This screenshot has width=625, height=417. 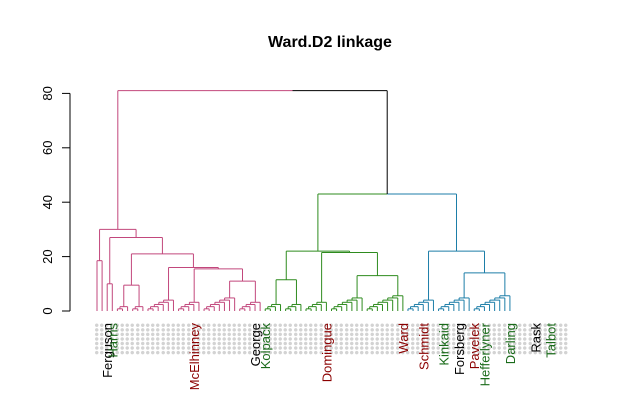 What do you see at coordinates (47, 256) in the screenshot?
I see `y-tick-label: 20` at bounding box center [47, 256].